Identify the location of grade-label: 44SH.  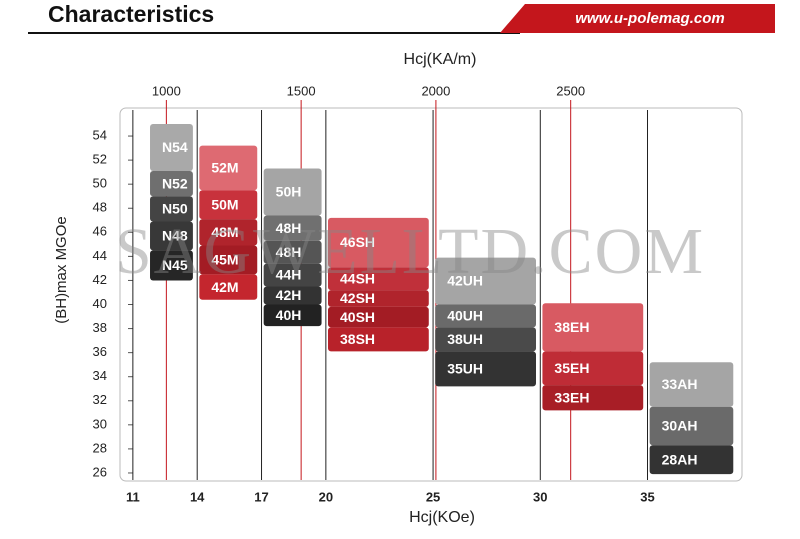
(357, 278).